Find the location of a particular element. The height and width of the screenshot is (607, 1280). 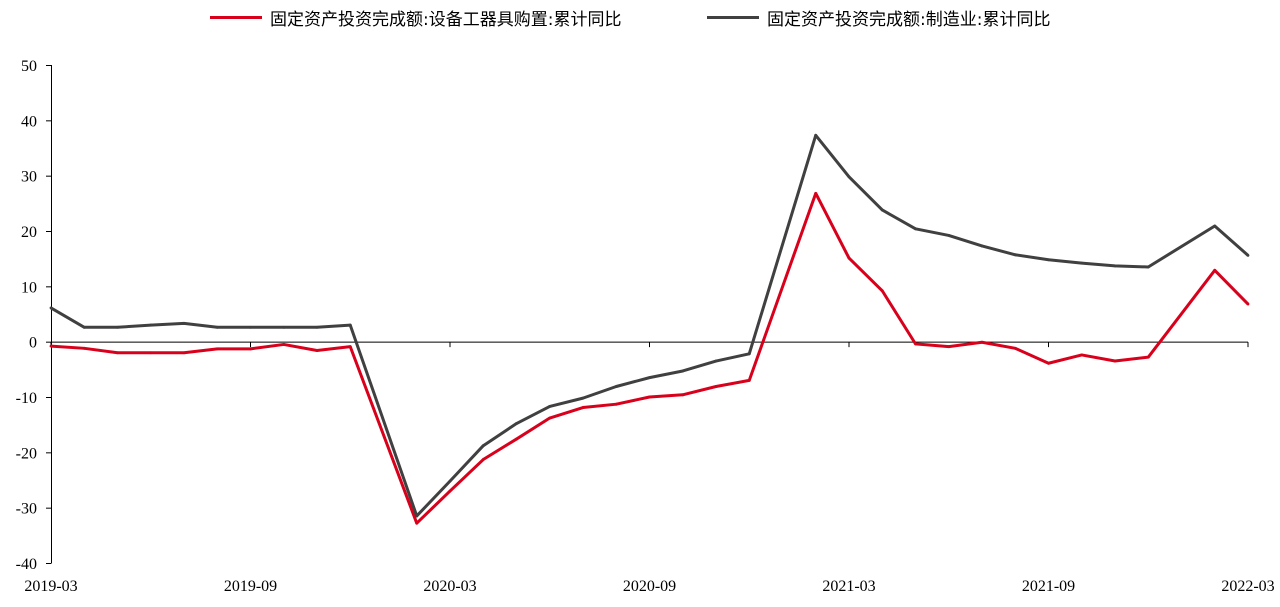

legend-swatch-manufacturing is located at coordinates (733, 17).